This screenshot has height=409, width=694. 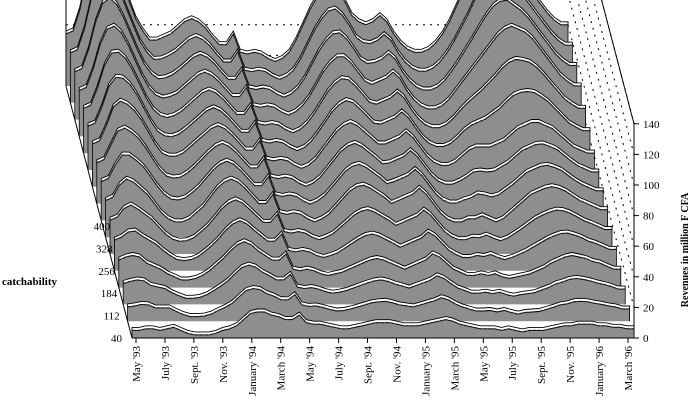 What do you see at coordinates (117, 339) in the screenshot?
I see `z-tick-label: 40` at bounding box center [117, 339].